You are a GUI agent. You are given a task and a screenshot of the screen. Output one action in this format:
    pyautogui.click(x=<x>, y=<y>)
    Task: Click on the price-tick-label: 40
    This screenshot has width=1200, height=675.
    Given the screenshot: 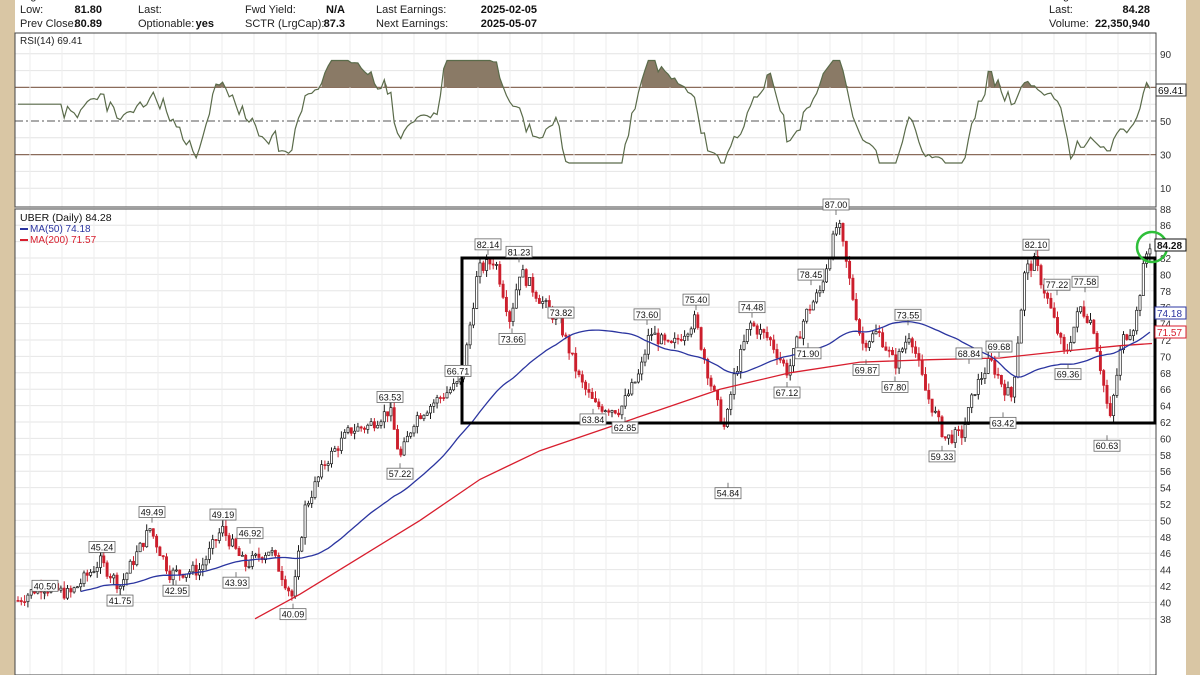 What is the action you would take?
    pyautogui.click(x=1166, y=603)
    